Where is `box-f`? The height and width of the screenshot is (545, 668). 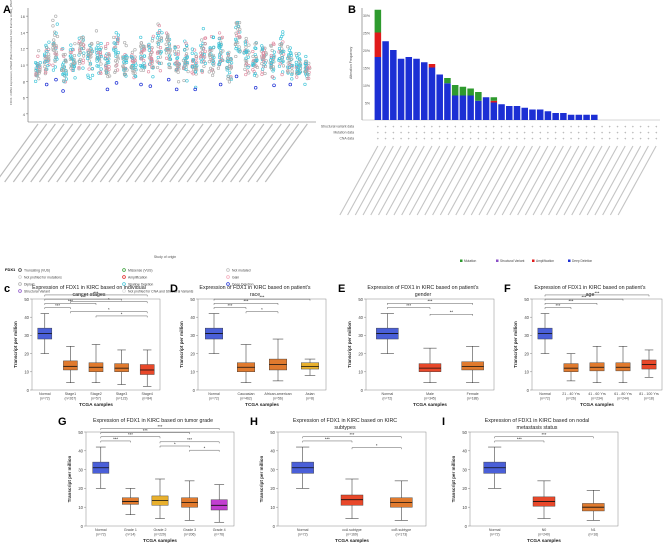
box-f is located at coordinates (597, 367).